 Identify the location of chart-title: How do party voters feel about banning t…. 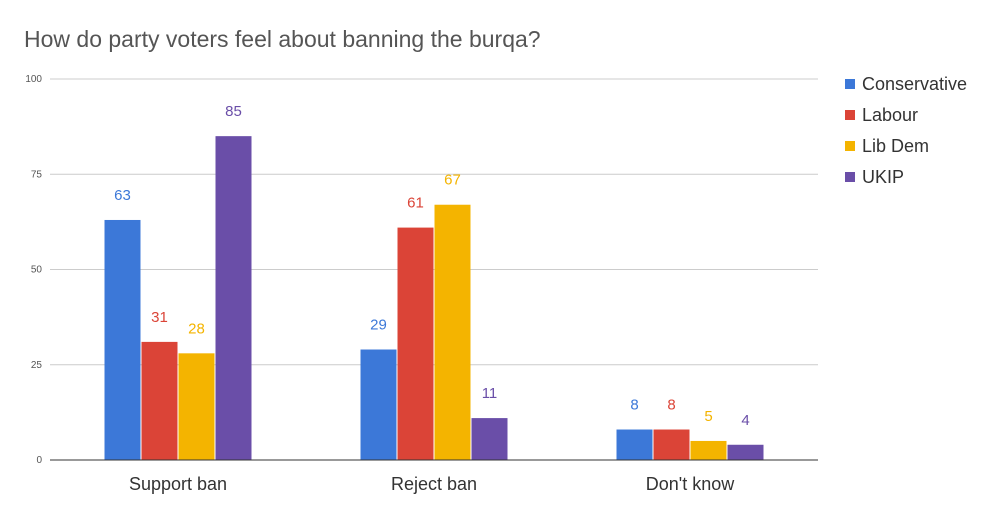
(282, 39).